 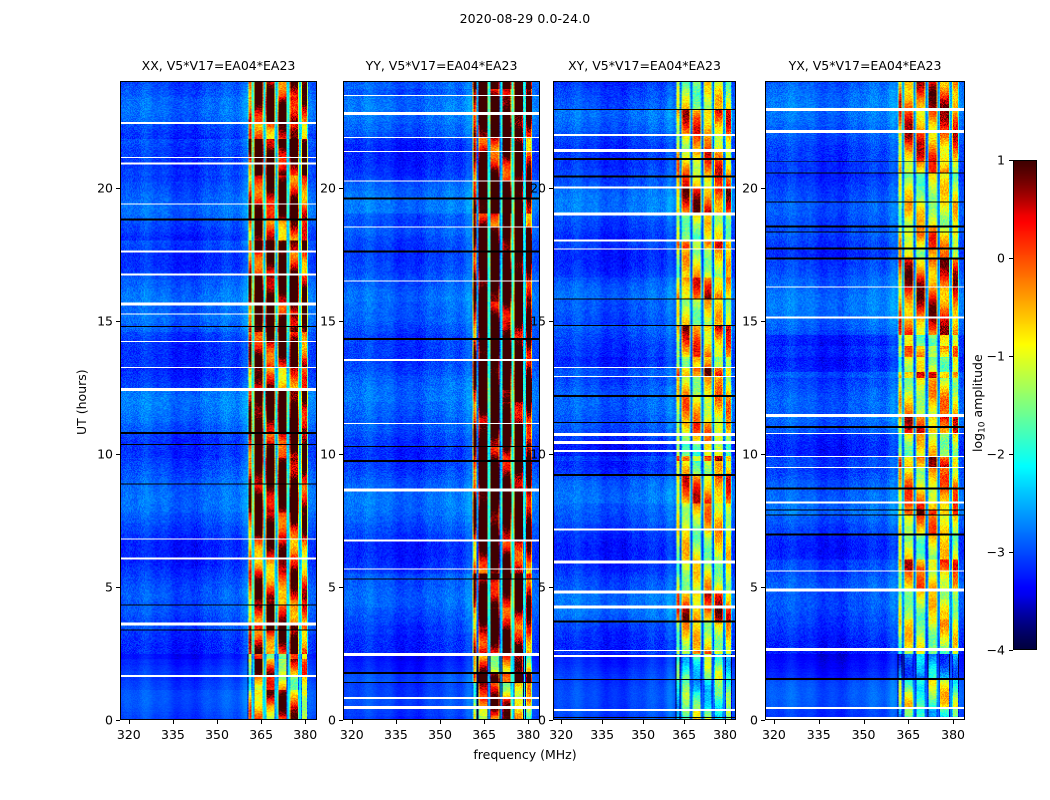 I want to click on panel-title-yy: YY, V5*V17=EA04*EA23, so click(x=441, y=65).